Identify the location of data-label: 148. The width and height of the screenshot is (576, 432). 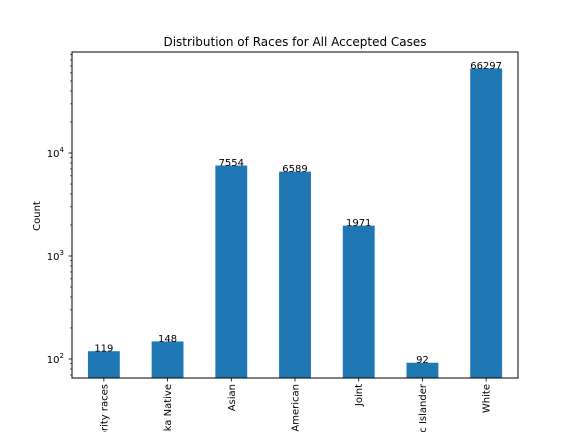
(167, 339).